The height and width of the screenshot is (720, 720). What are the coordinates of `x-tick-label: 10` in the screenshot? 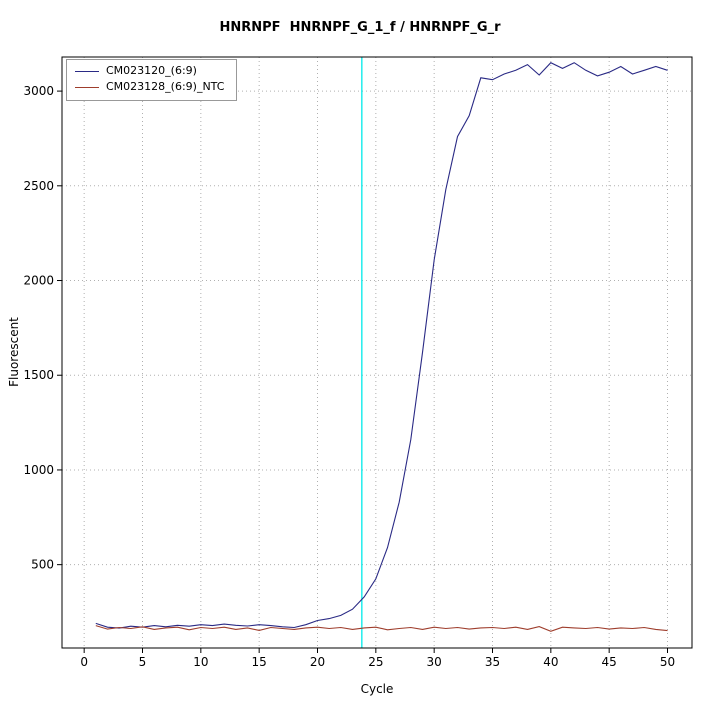 It's located at (200, 662).